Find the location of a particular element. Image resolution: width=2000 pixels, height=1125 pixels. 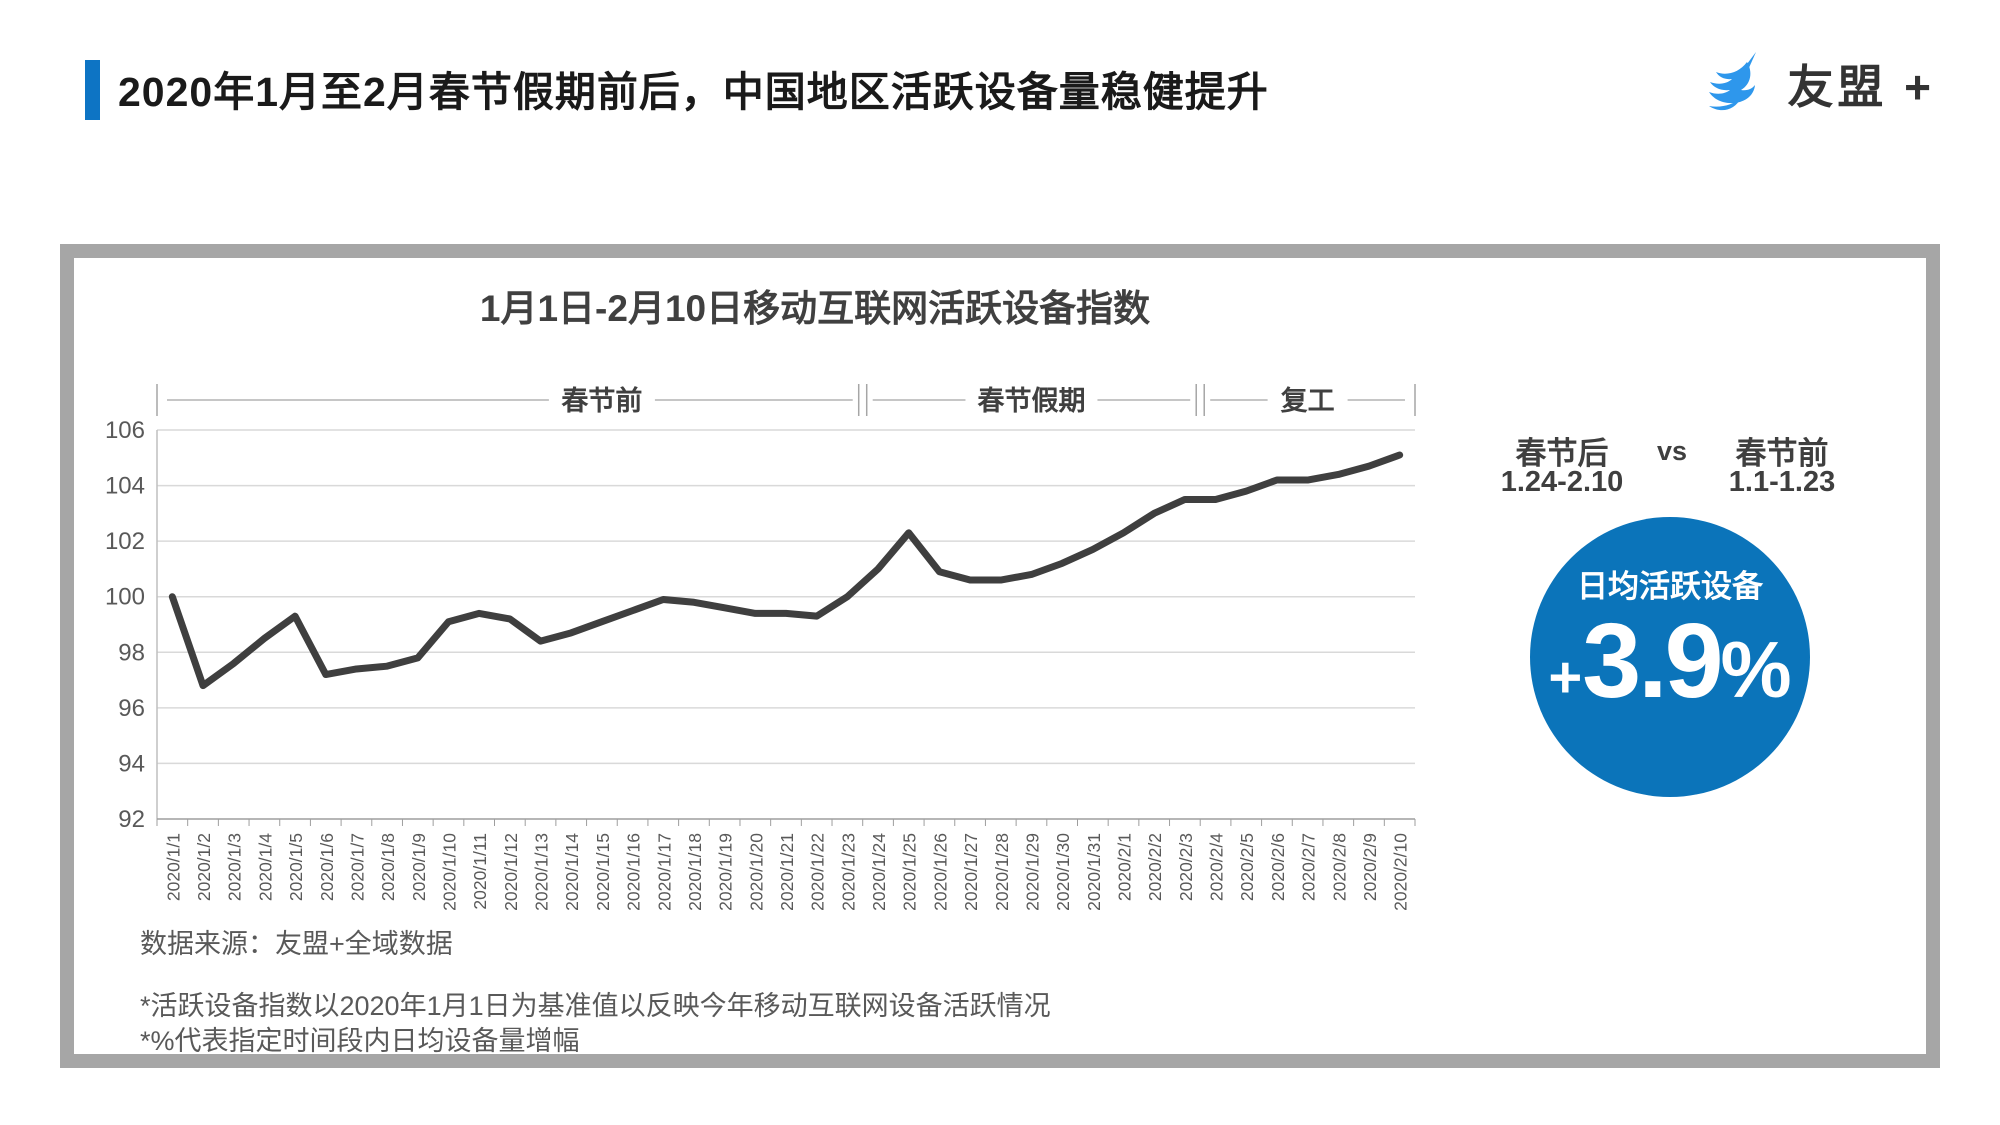

growth-percent-sign: % is located at coordinates (1756, 669).